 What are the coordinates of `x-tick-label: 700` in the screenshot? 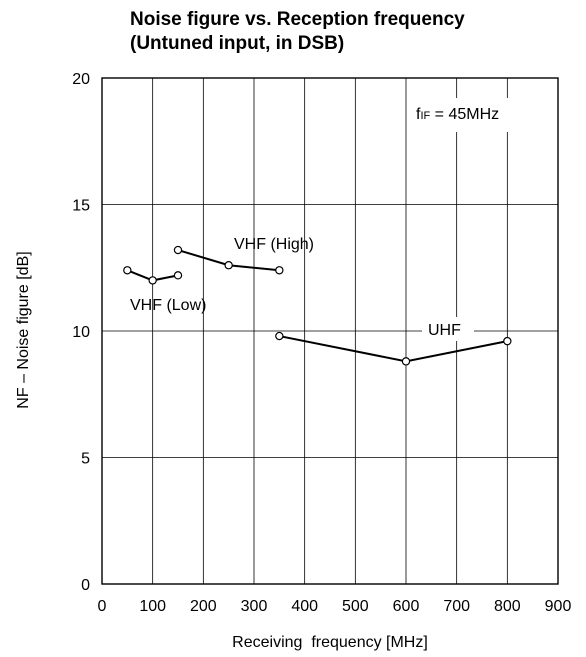 It's located at (456, 606).